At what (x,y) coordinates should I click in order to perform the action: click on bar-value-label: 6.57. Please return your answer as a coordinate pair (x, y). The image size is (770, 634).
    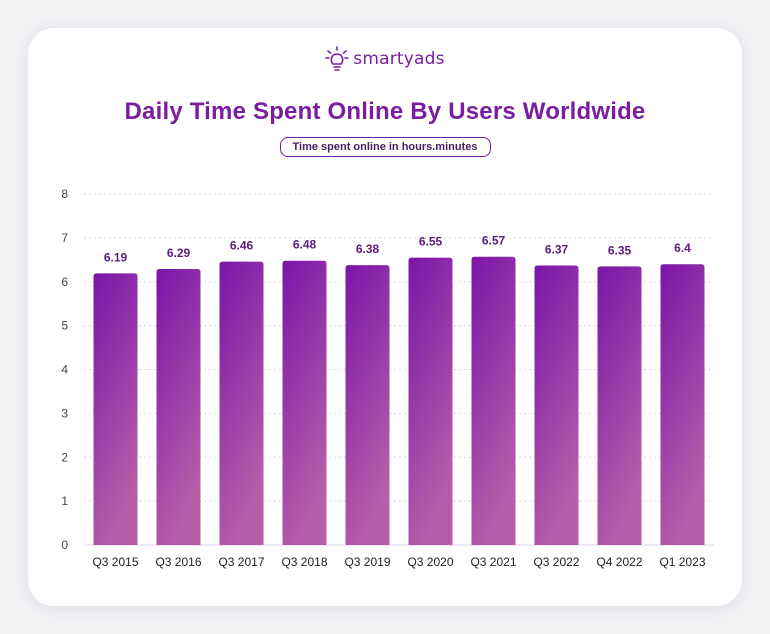
    Looking at the image, I should click on (494, 241).